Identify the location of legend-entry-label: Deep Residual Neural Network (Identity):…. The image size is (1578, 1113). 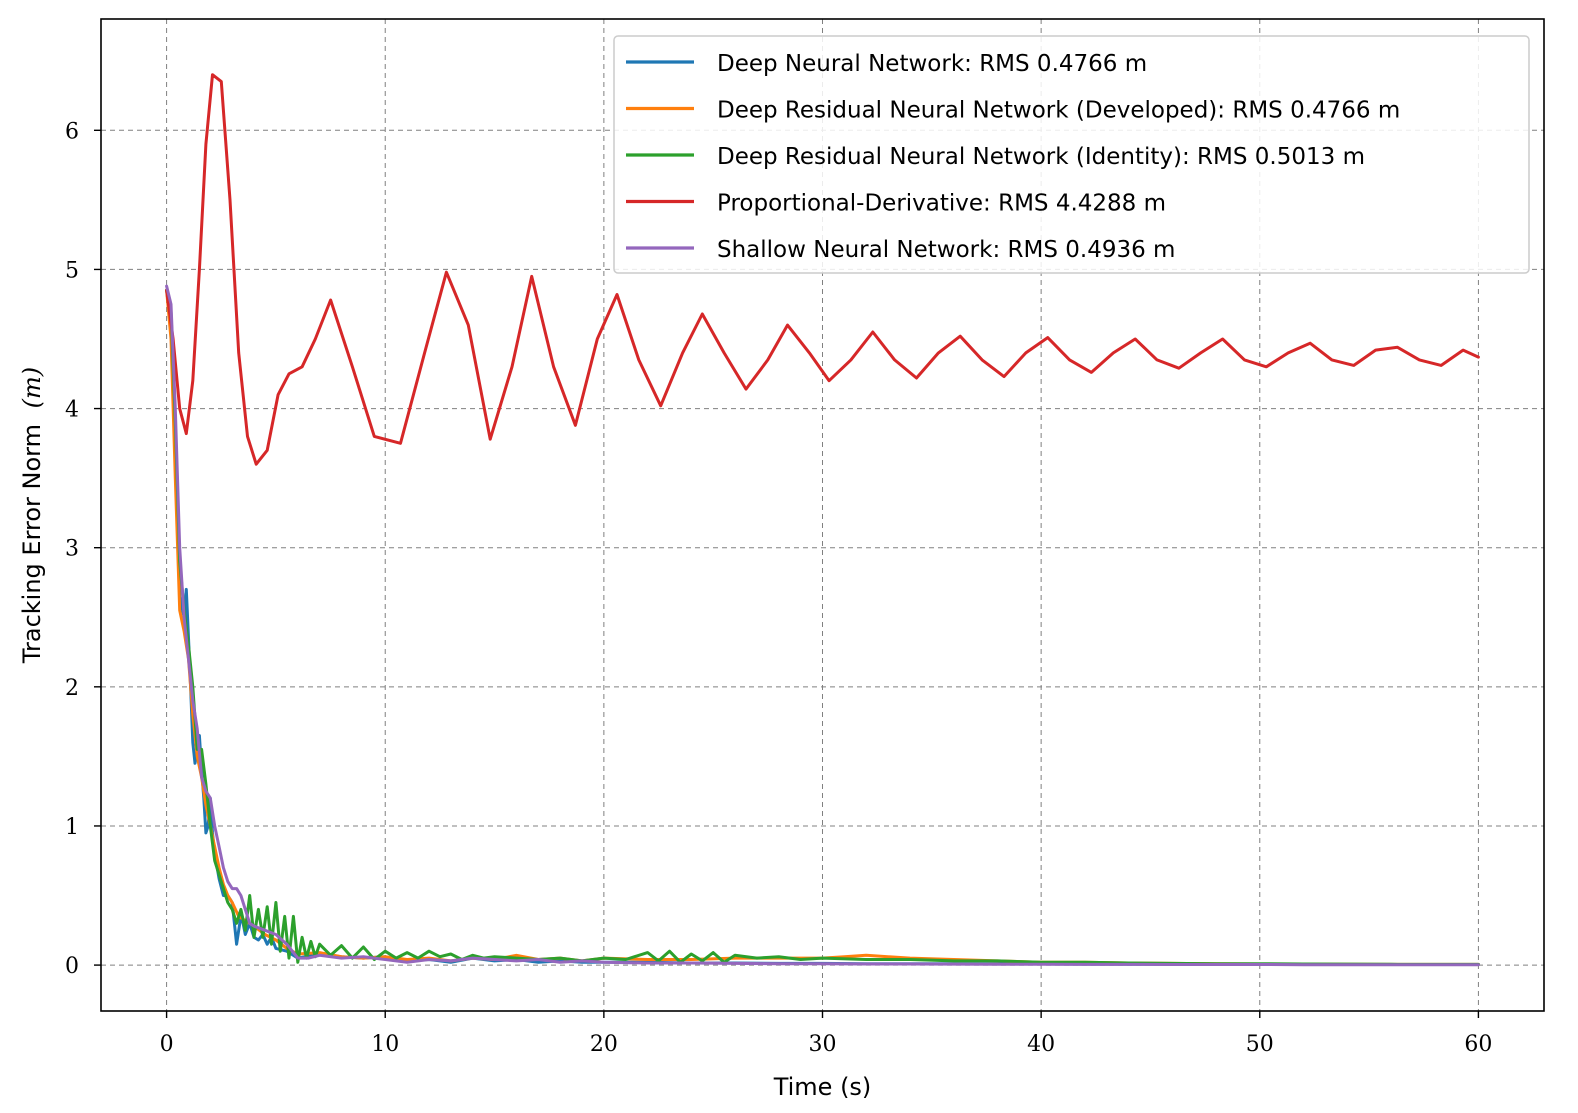
(1041, 157).